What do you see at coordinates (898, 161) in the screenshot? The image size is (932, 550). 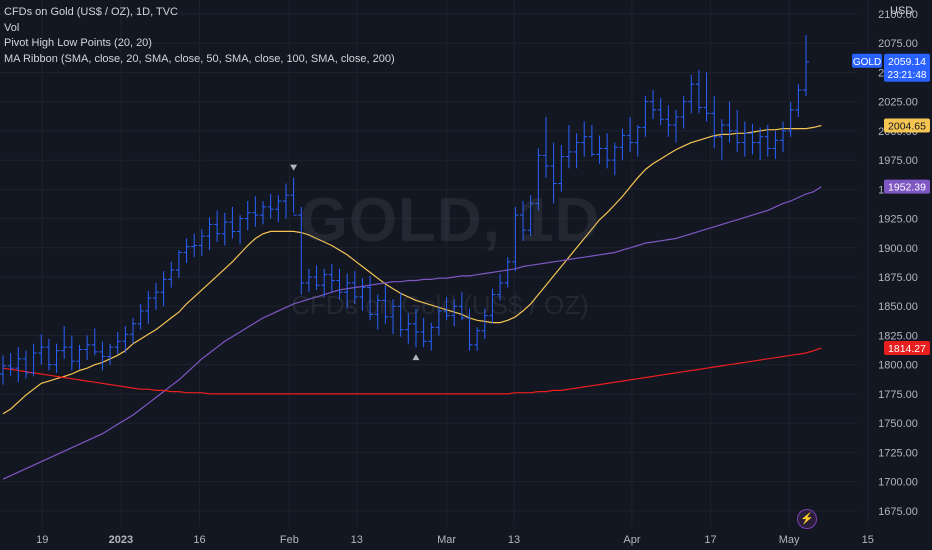 I see `y-tick-label: 1975.00` at bounding box center [898, 161].